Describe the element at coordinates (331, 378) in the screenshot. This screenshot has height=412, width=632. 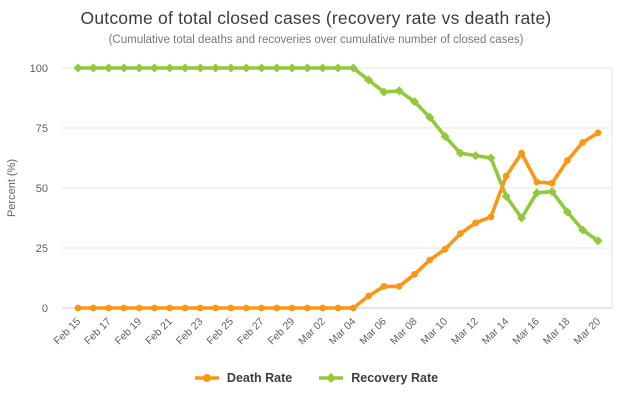
I see `recovery-rate-legend-marker` at that location.